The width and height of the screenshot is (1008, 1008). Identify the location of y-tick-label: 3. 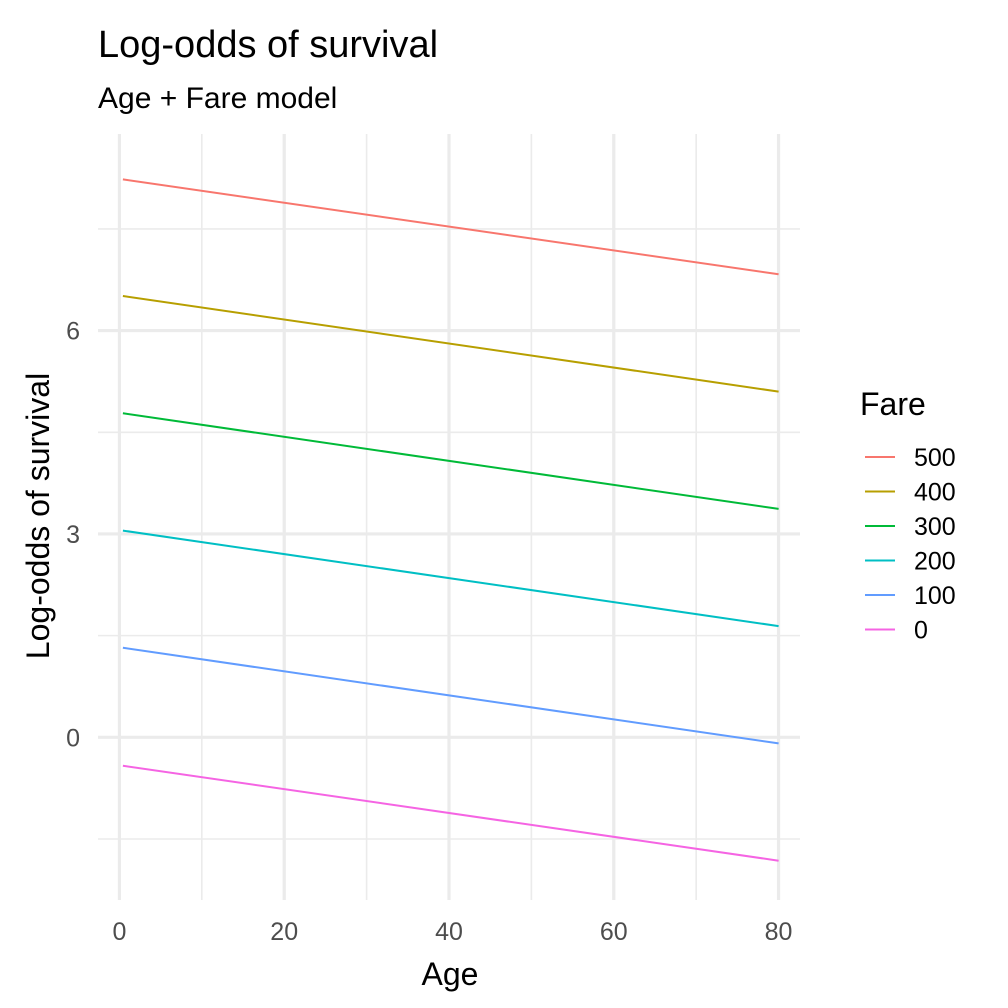
(73, 535).